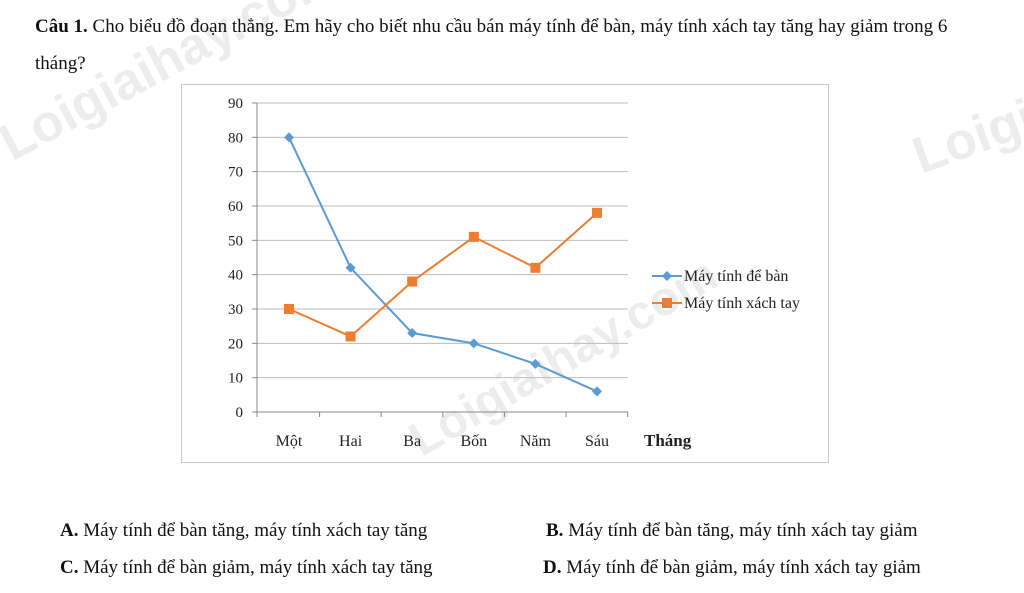 This screenshot has width=1024, height=593. I want to click on y-tick-label: 80, so click(235, 138).